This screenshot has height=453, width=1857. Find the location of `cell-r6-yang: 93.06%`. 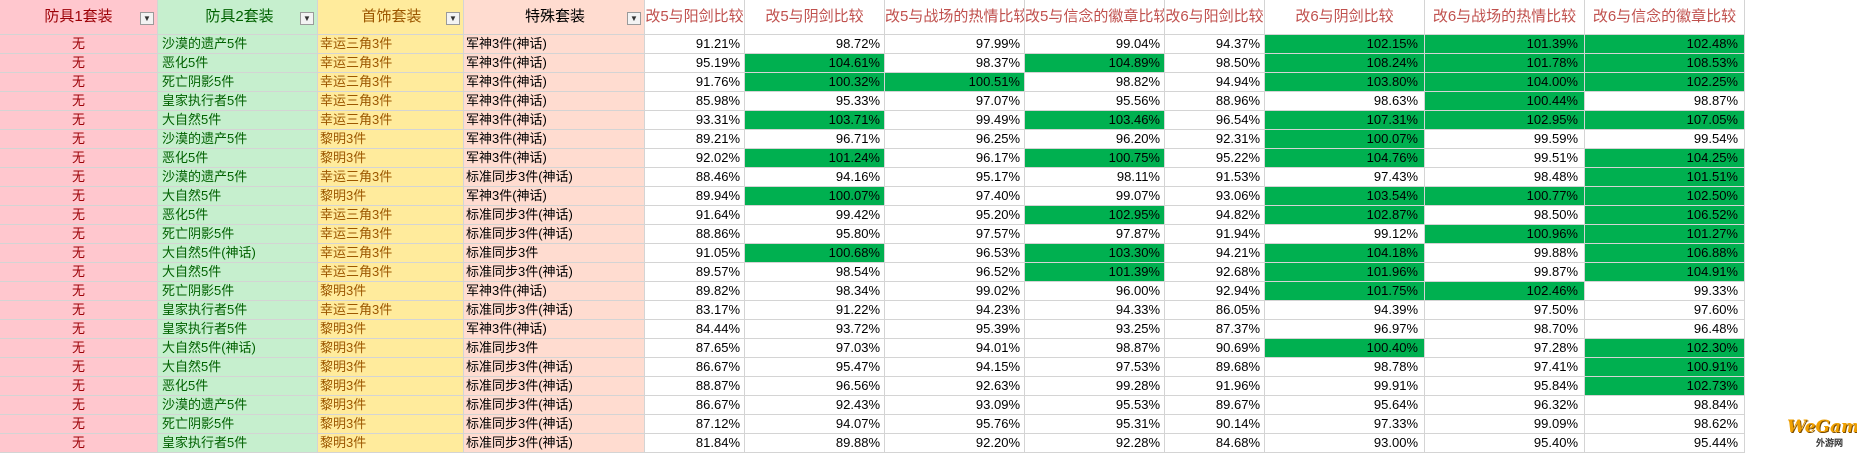

cell-r6-yang: 93.06% is located at coordinates (1215, 196).